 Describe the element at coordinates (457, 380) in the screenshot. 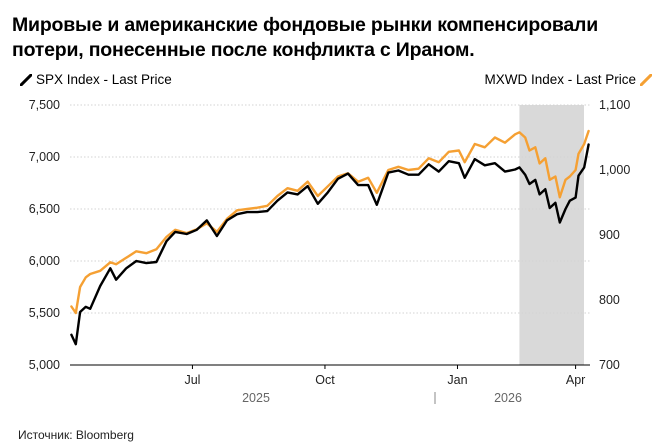

I see `x-tick-label: Jan` at that location.